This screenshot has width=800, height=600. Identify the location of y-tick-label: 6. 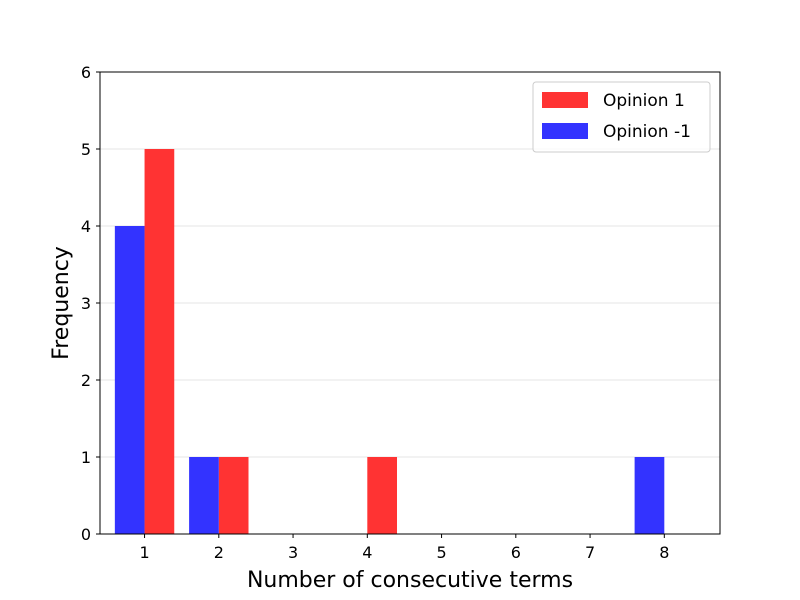
(86, 72).